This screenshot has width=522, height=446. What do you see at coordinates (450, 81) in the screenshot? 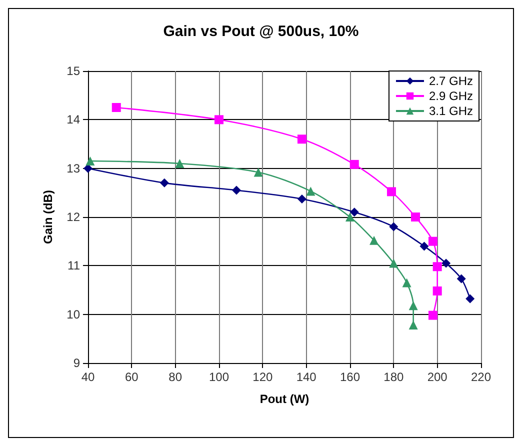
I see `legend-label: 2.7 GHz` at bounding box center [450, 81].